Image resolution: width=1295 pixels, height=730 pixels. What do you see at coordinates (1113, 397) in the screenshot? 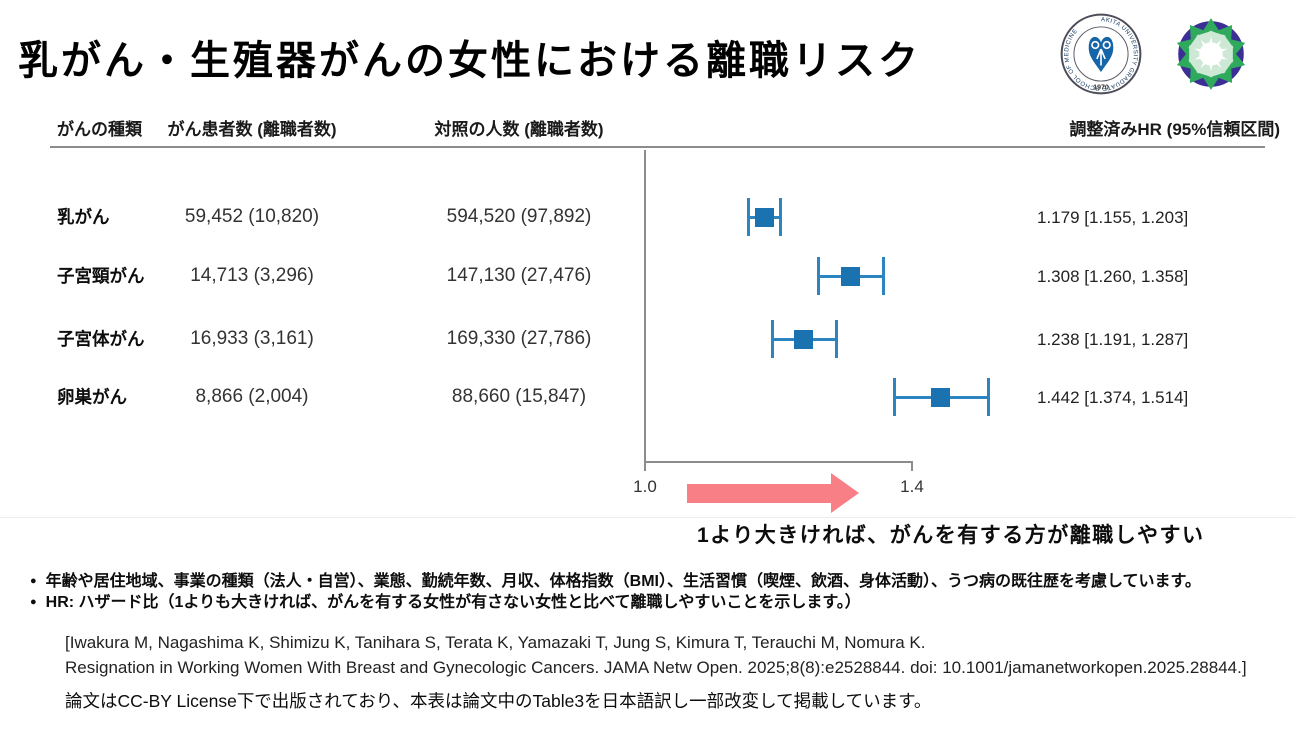
I see `hr-value: 1.442 [1.374, 1.514]` at bounding box center [1113, 397].